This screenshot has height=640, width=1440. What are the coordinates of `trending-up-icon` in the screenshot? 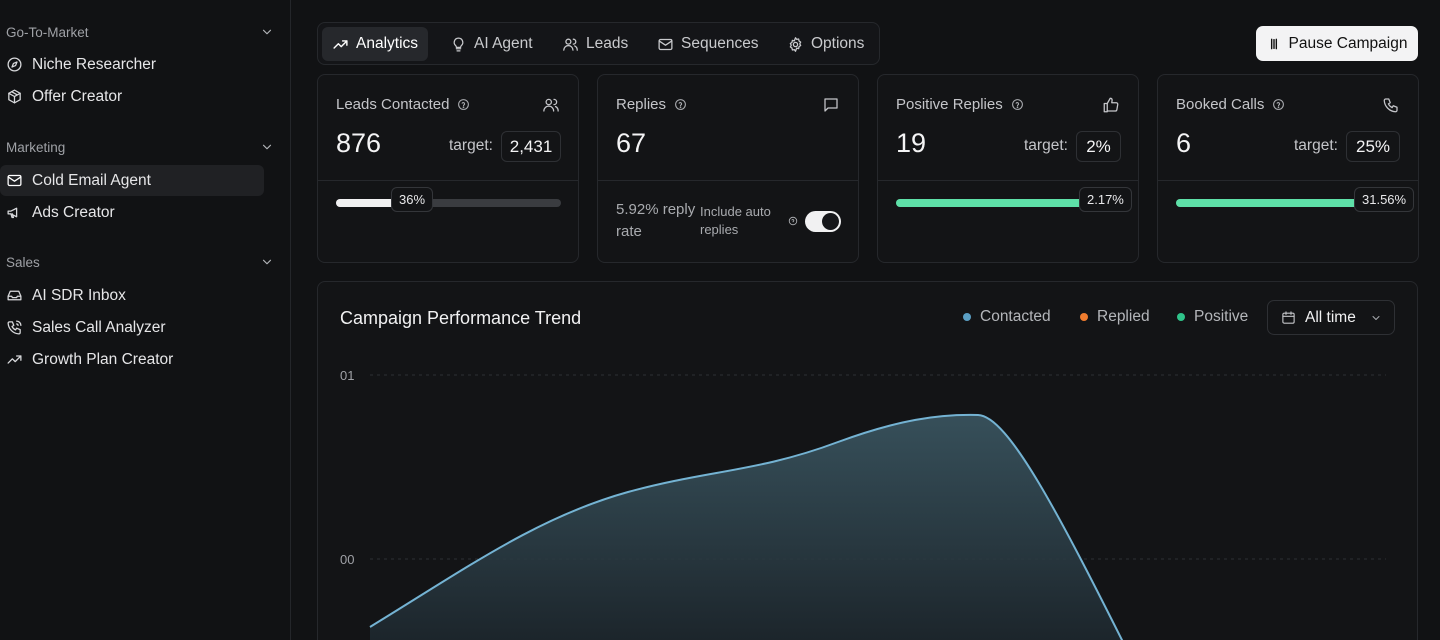 It's located at (14, 359).